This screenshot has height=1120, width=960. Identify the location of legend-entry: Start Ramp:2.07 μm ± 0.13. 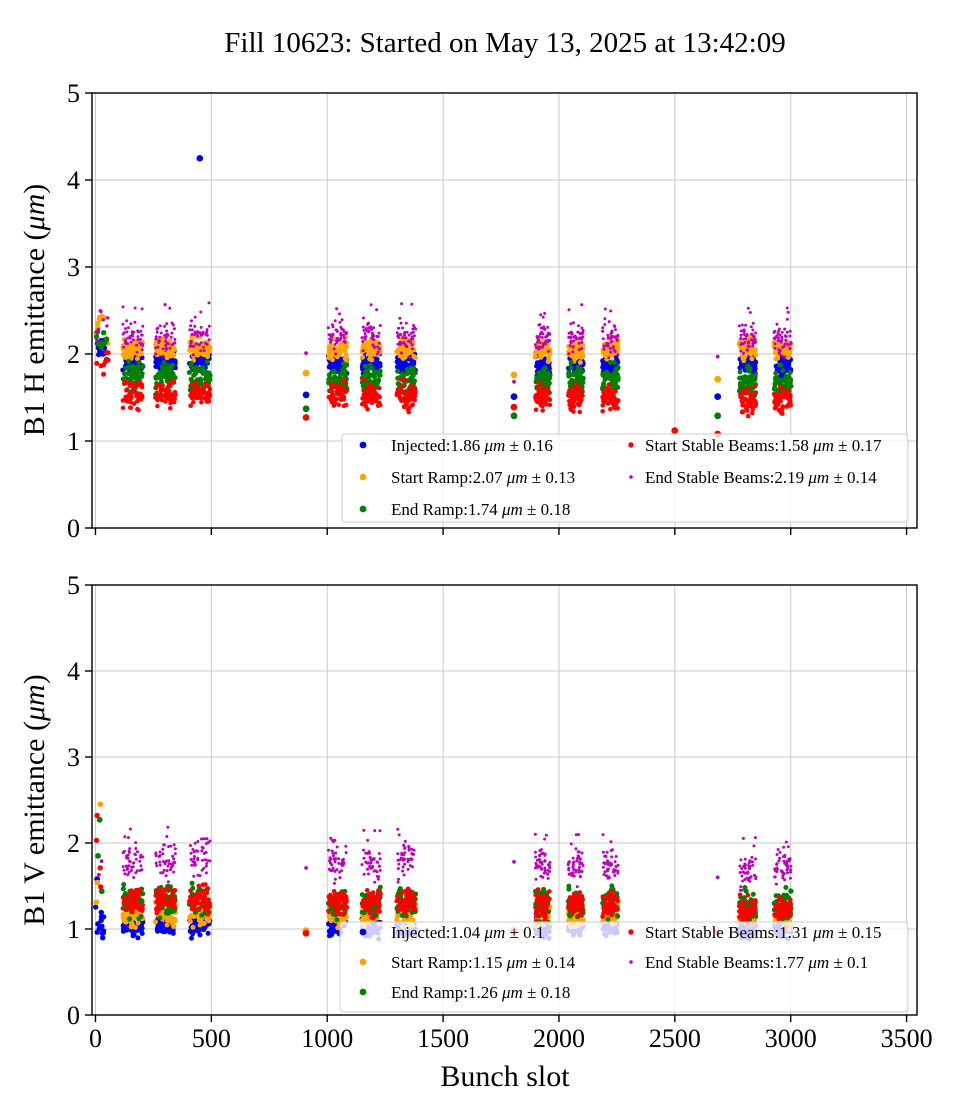
(467, 477).